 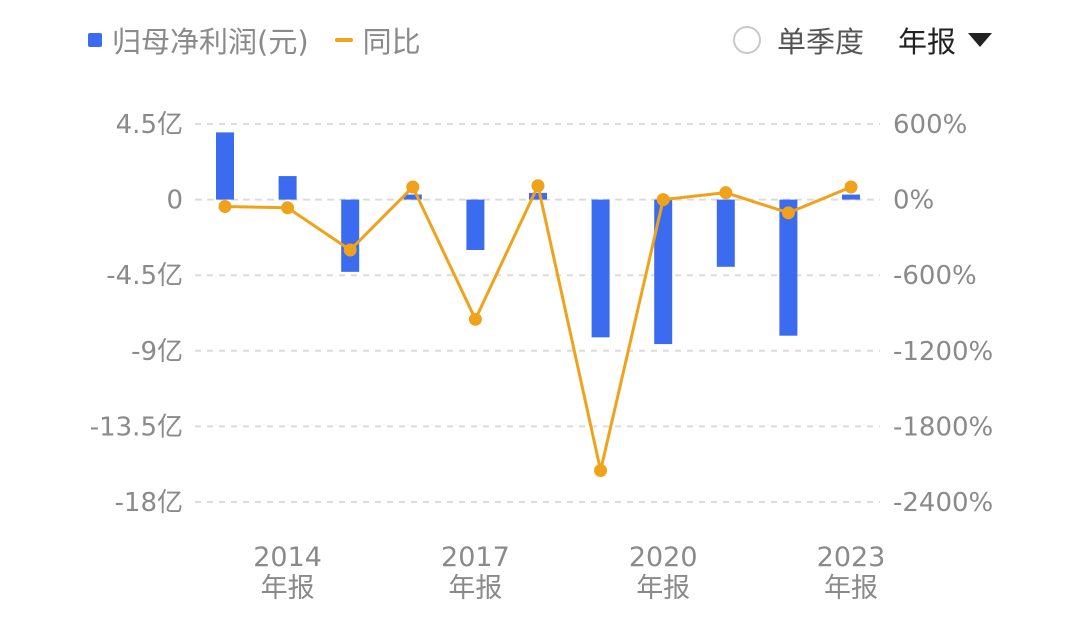 I want to click on left-tick-label: -18亿, so click(x=149, y=503).